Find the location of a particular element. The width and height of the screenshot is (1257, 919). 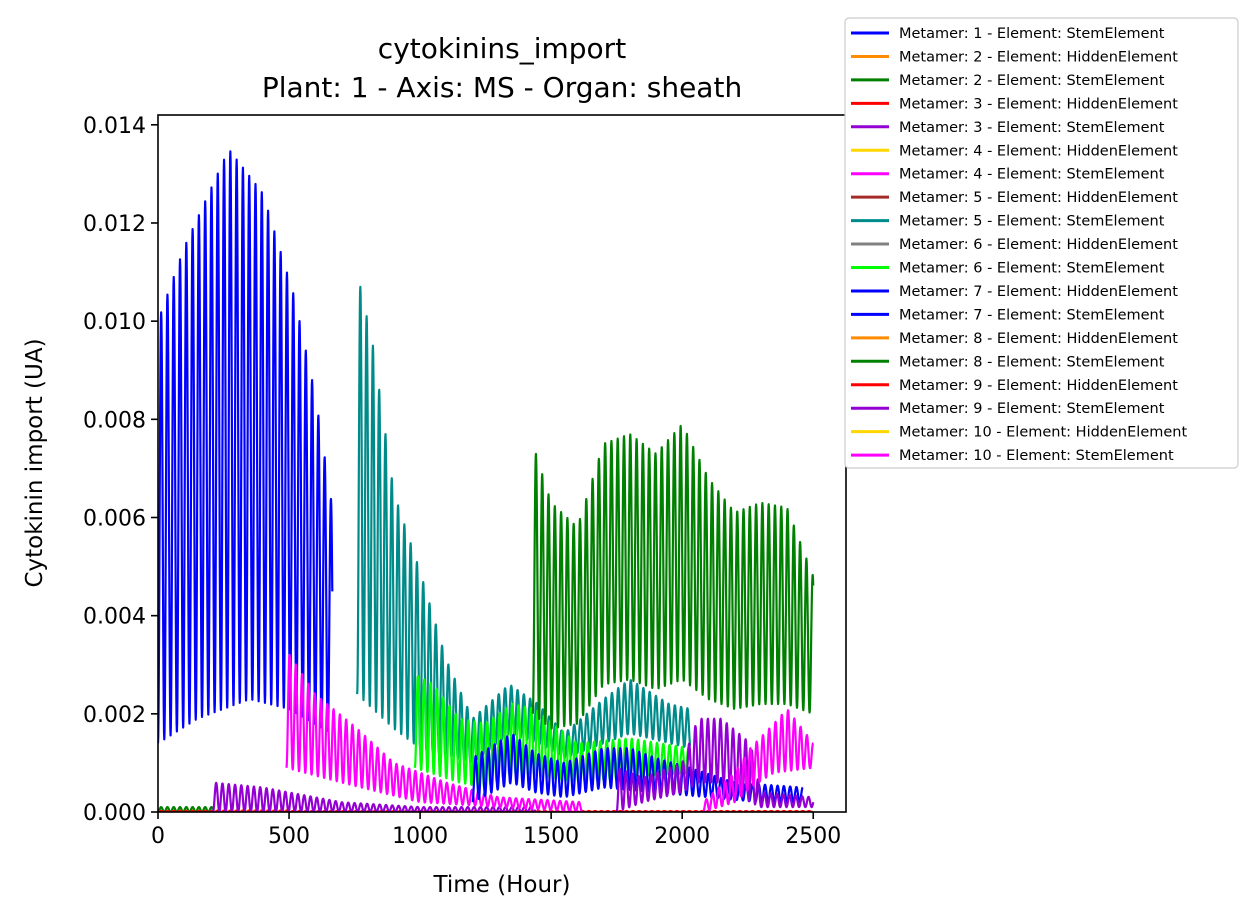

legend-entry-label: Metamer: 4 - Element: HiddenElement is located at coordinates (1038, 151).